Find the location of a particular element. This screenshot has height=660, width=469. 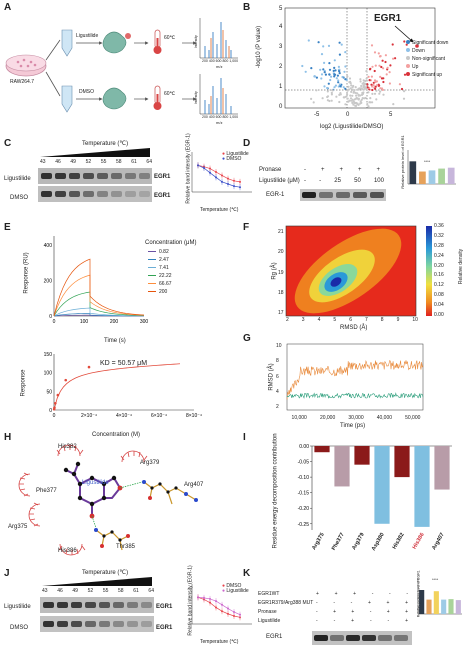

legend-c: ● Ligustilide ● DMSO is located at coordinates (235, 156).